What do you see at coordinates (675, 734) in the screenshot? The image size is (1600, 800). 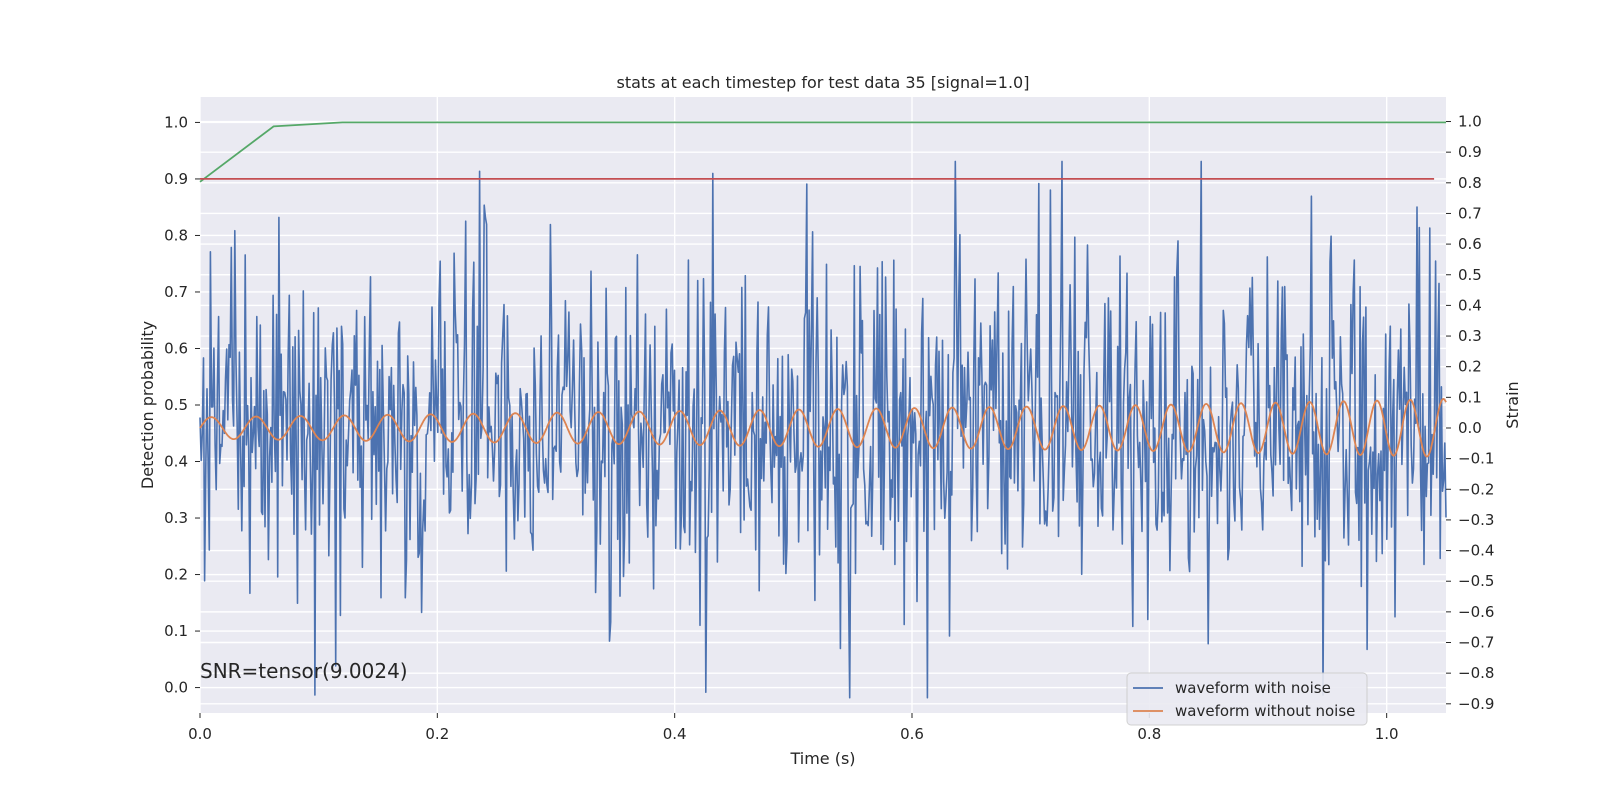 I see `x-tick-label: 0.4` at bounding box center [675, 734].